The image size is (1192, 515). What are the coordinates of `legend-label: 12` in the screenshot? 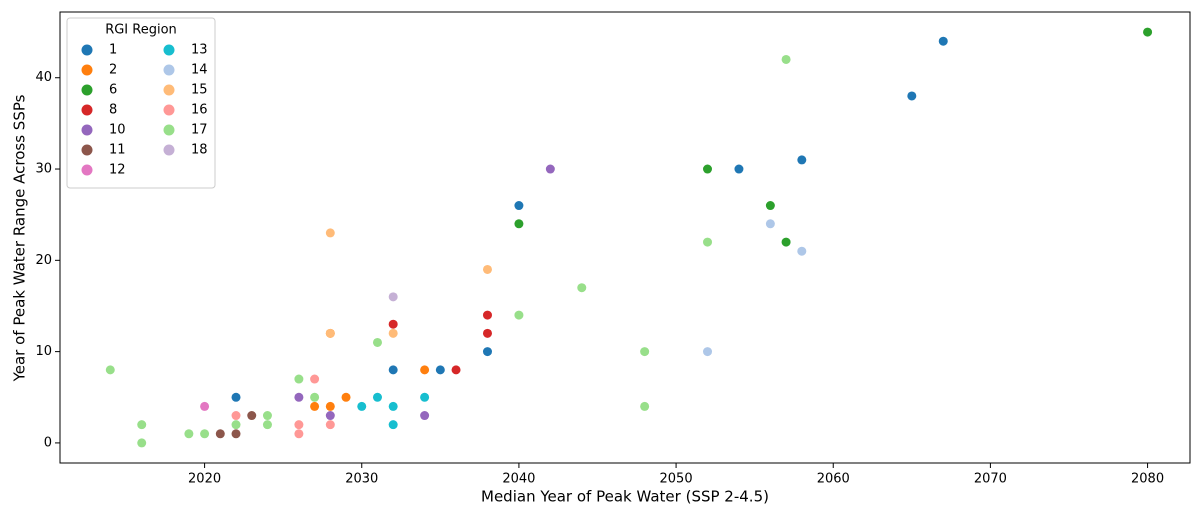 It's located at (117, 170).